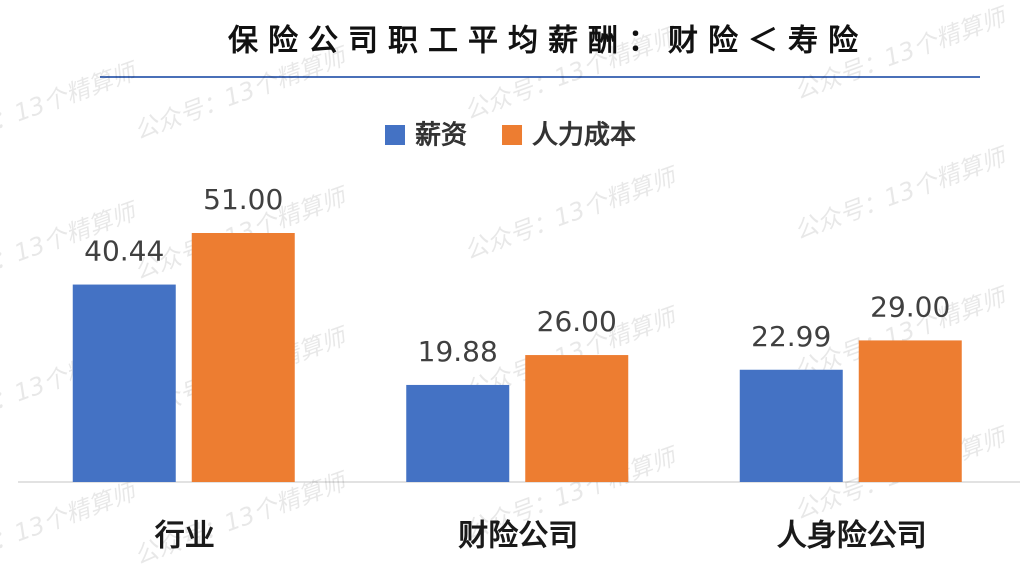  I want to click on data-label: 40.44, so click(124, 251).